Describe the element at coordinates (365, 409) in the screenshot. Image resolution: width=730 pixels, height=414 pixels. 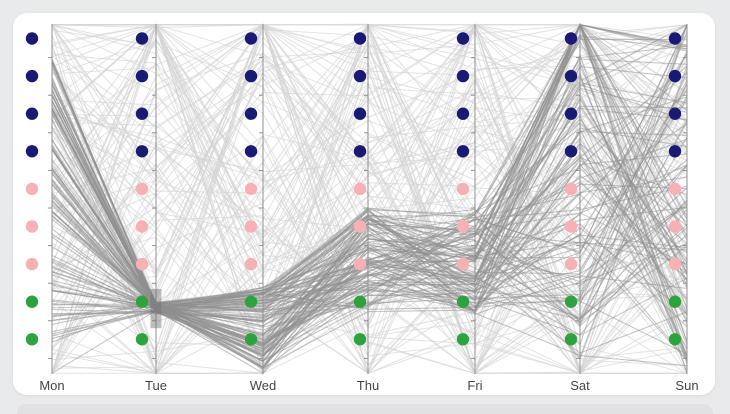
I see `lower-panel-edge` at that location.